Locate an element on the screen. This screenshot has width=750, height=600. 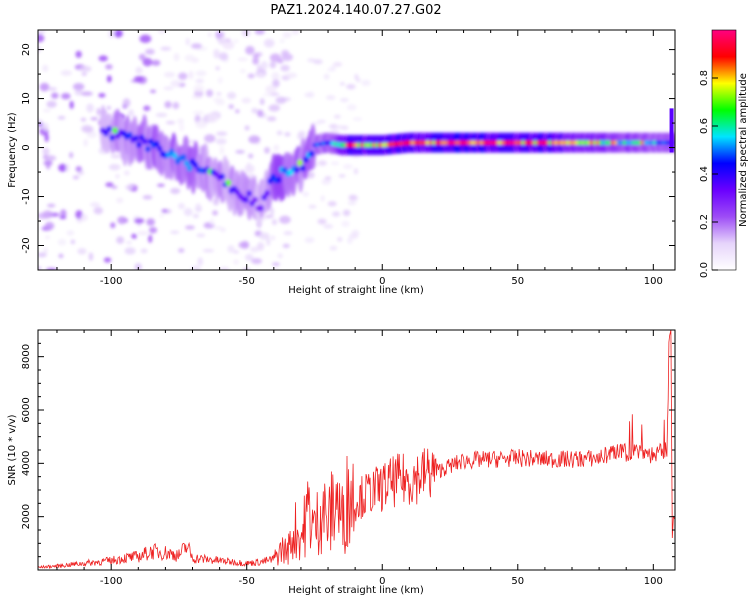
colorbar-frame is located at coordinates (724, 150).